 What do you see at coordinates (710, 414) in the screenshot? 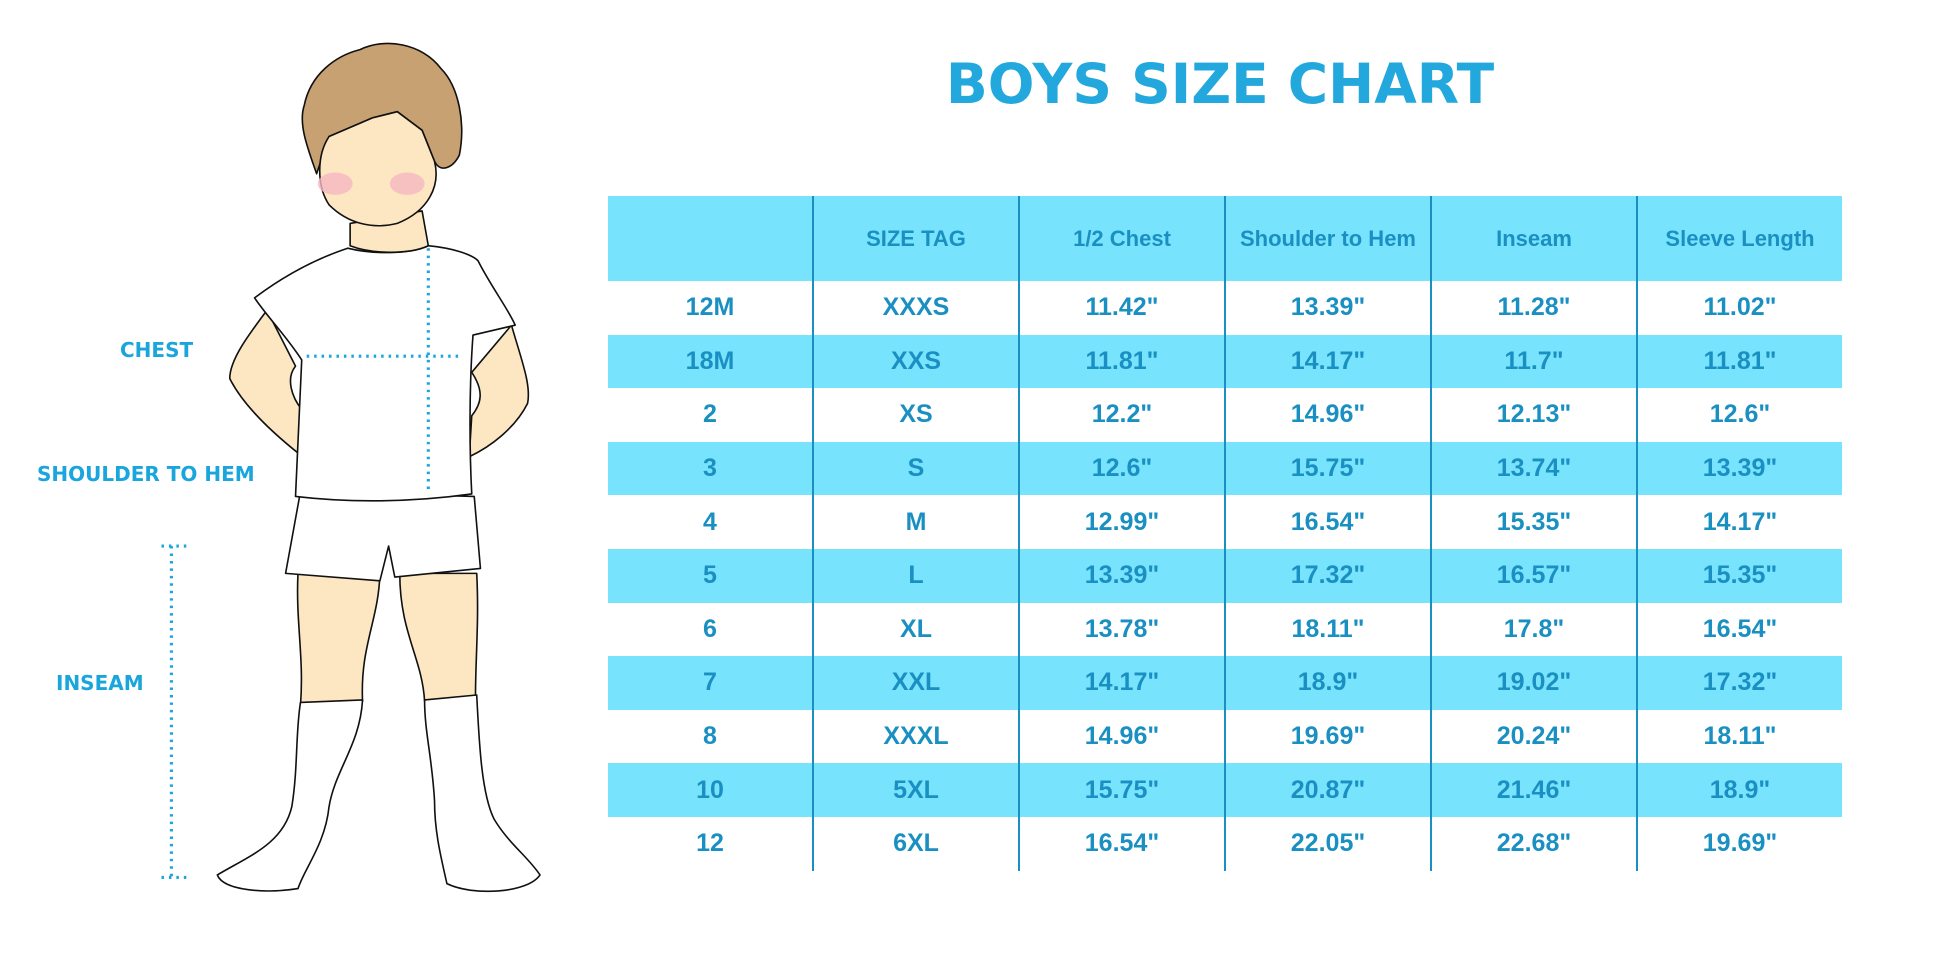
I see `cell-size: 2` at bounding box center [710, 414].